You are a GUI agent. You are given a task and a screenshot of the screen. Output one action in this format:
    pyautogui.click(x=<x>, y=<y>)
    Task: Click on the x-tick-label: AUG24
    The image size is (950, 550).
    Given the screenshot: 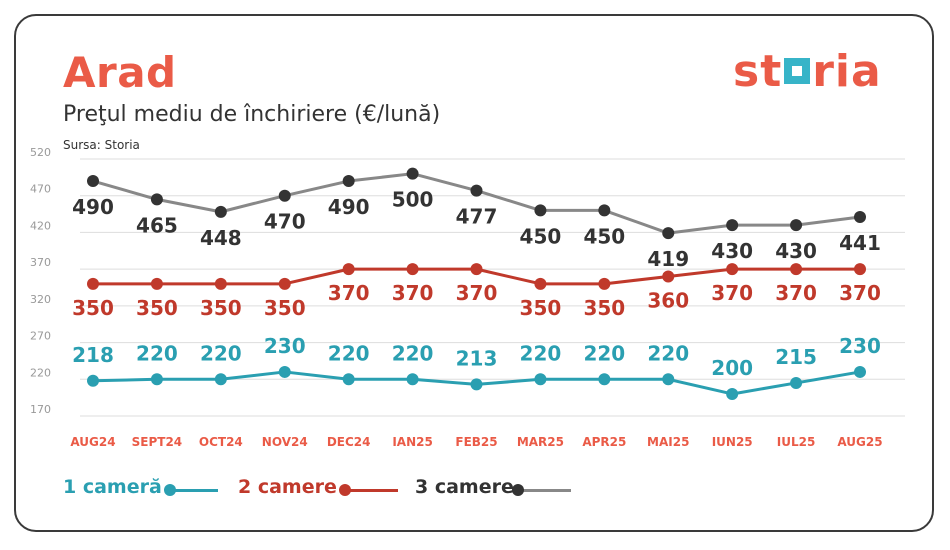 What is the action you would take?
    pyautogui.click(x=92, y=442)
    